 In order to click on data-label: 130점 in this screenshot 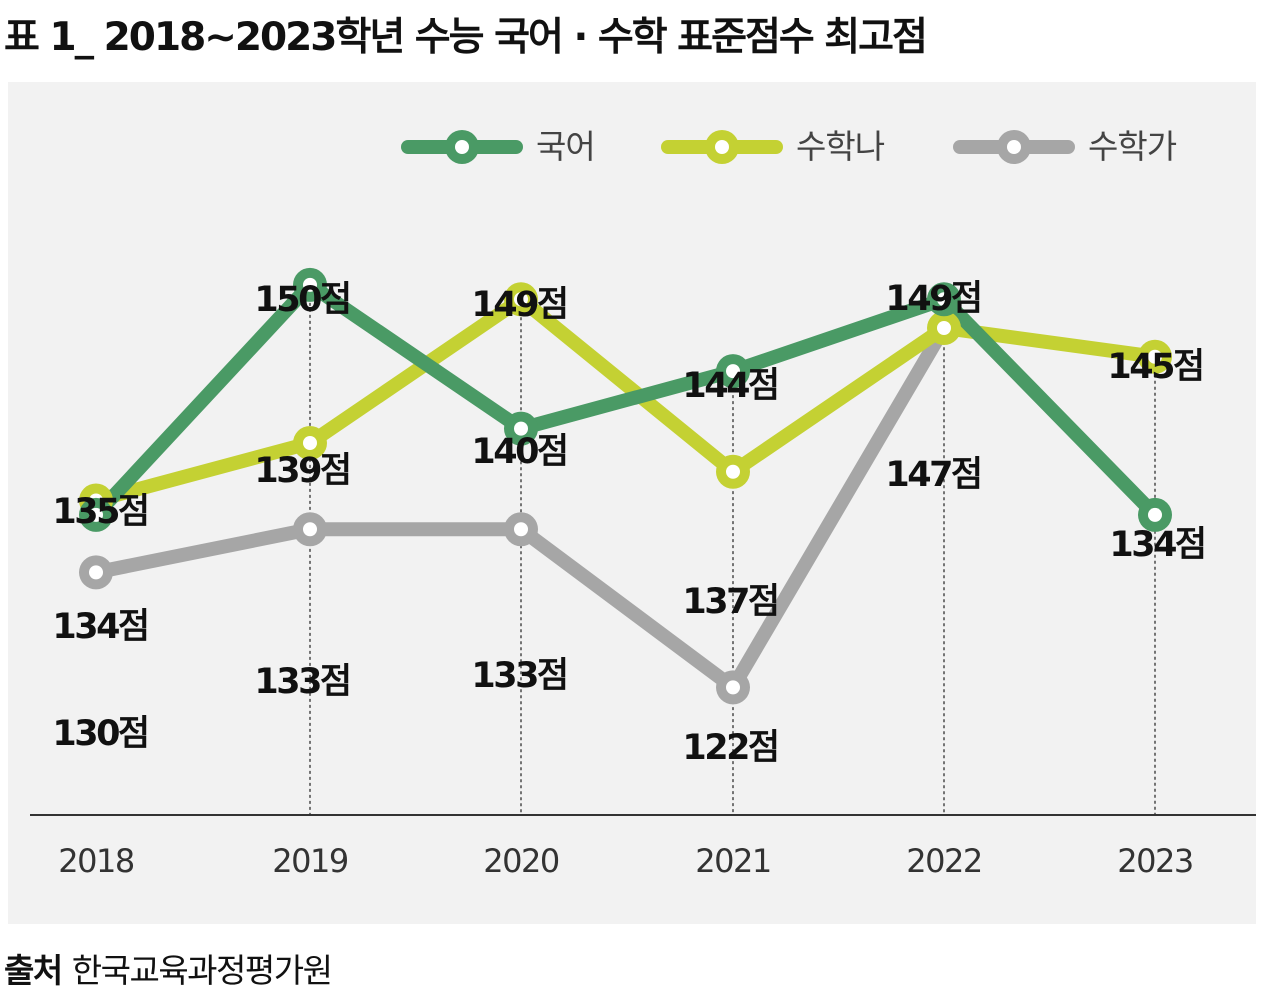, I will do `click(99, 734)`.